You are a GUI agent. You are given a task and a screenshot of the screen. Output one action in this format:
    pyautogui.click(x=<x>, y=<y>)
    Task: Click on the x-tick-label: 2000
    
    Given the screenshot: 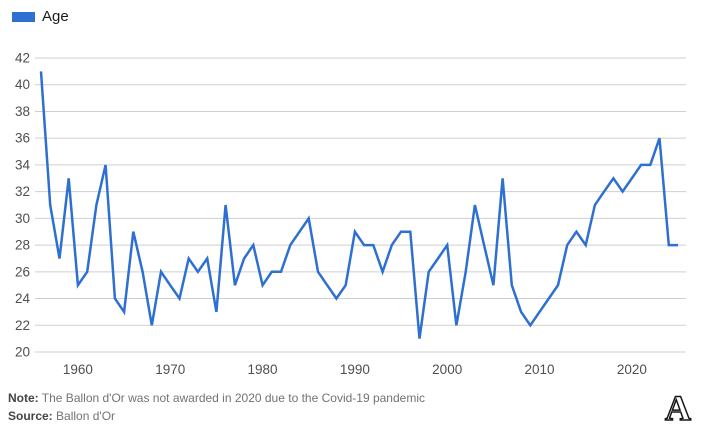 What is the action you would take?
    pyautogui.click(x=447, y=369)
    